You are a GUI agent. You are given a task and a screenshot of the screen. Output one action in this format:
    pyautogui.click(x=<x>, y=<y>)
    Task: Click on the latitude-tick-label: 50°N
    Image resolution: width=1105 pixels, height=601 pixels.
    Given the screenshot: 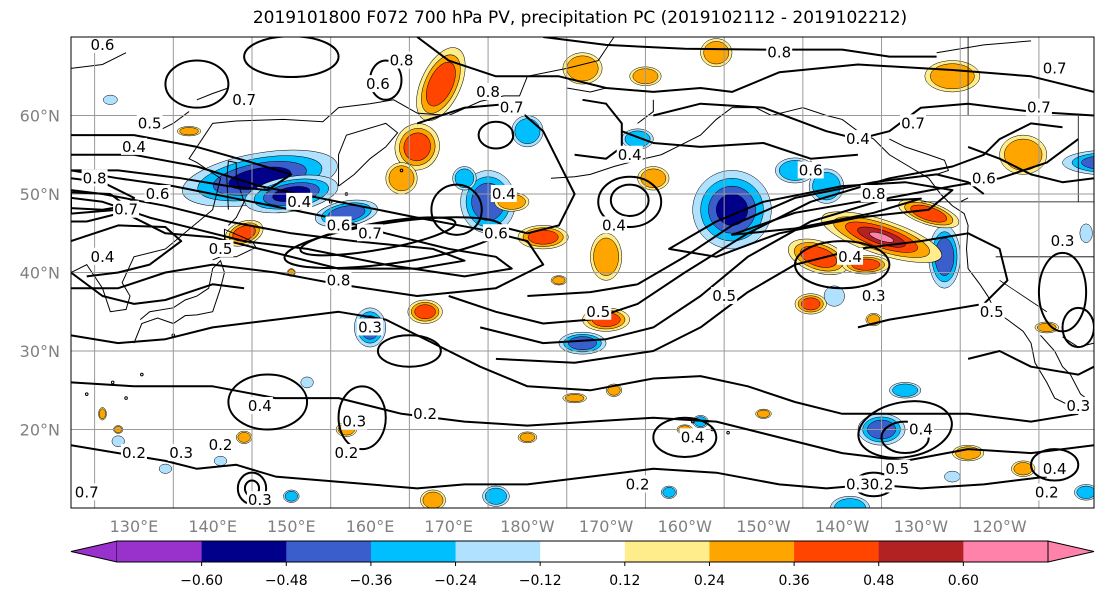 What is the action you would take?
    pyautogui.click(x=40, y=194)
    